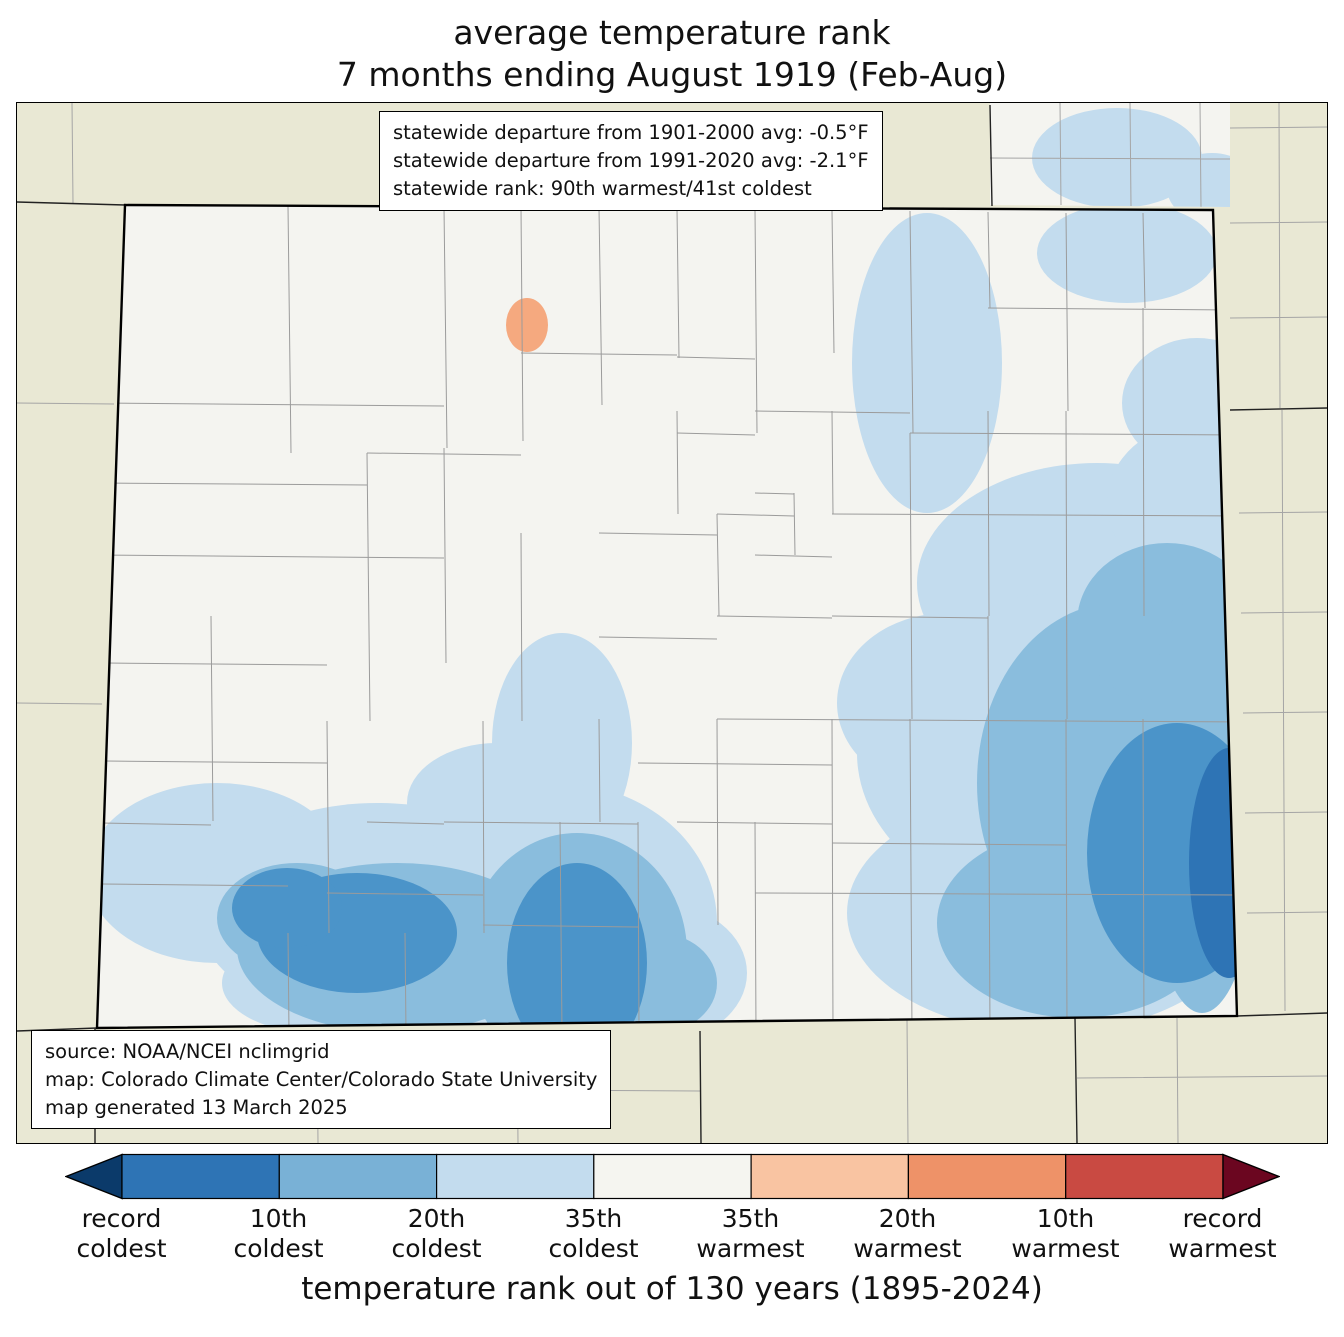 This screenshot has width=1344, height=1337. I want to click on colorbar-label-20th-warmest: 20th warmest, so click(907, 1233).